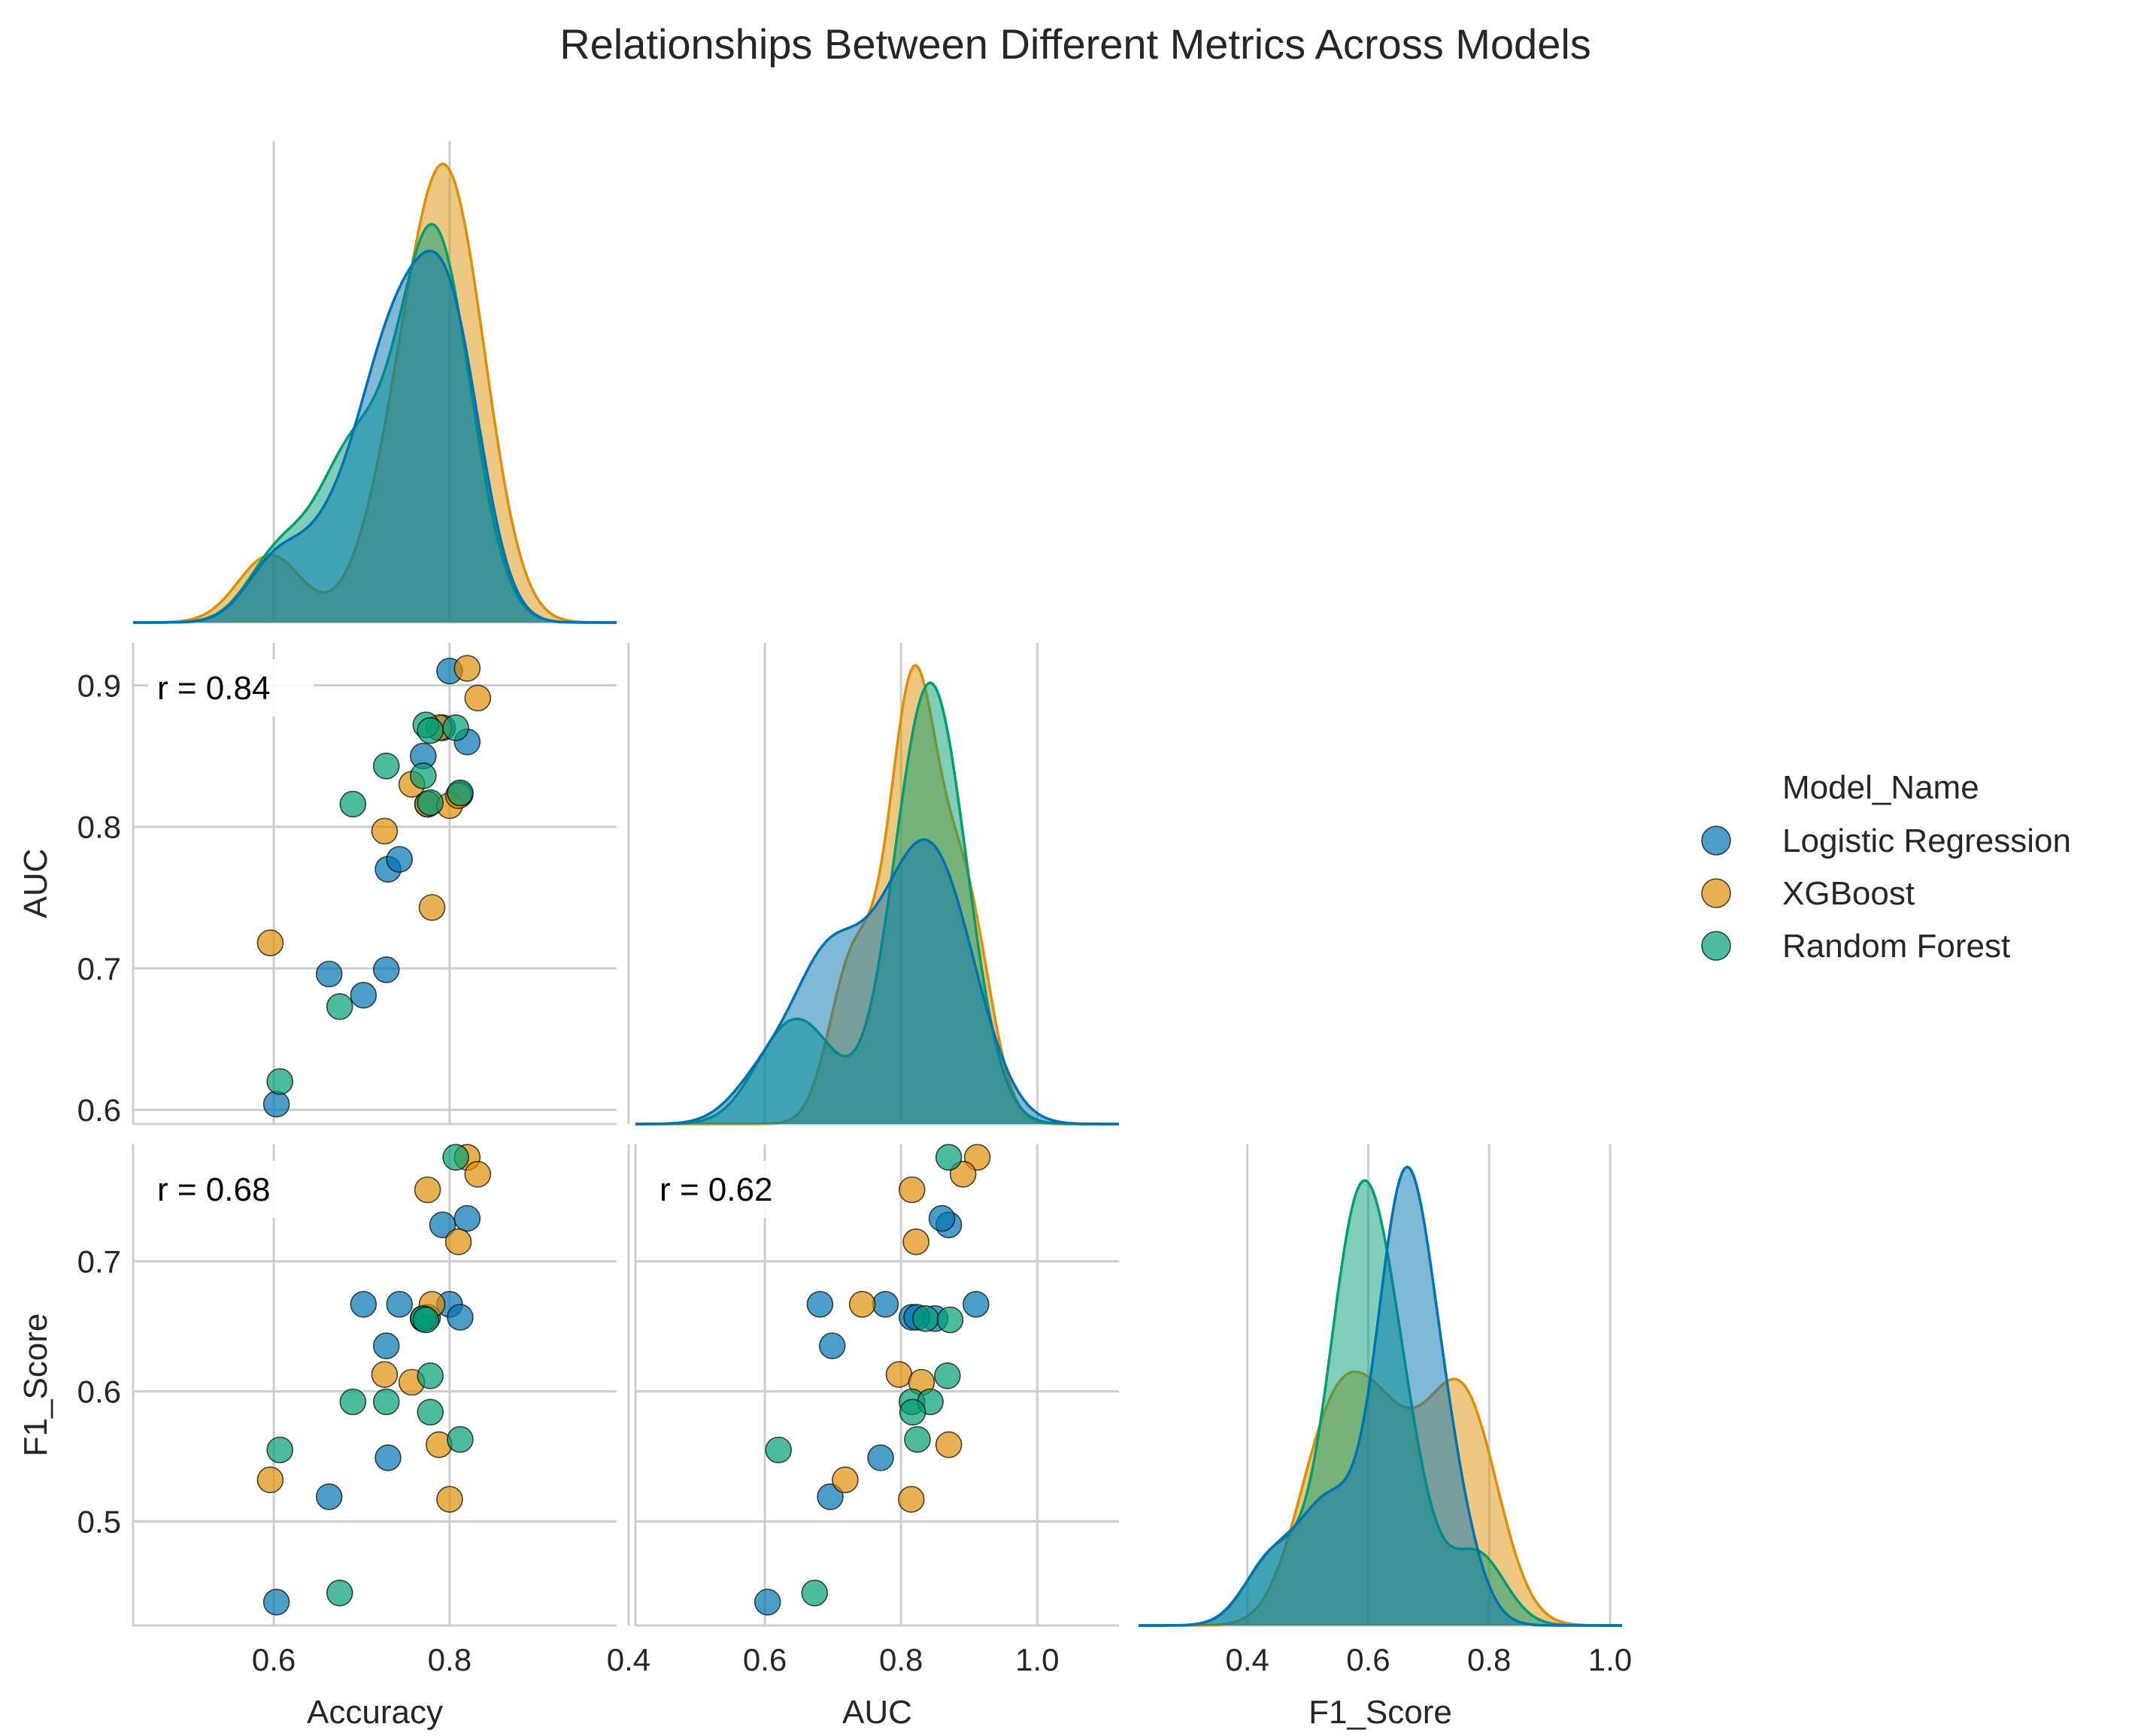  I want to click on legend-title: Model_Name, so click(1881, 788).